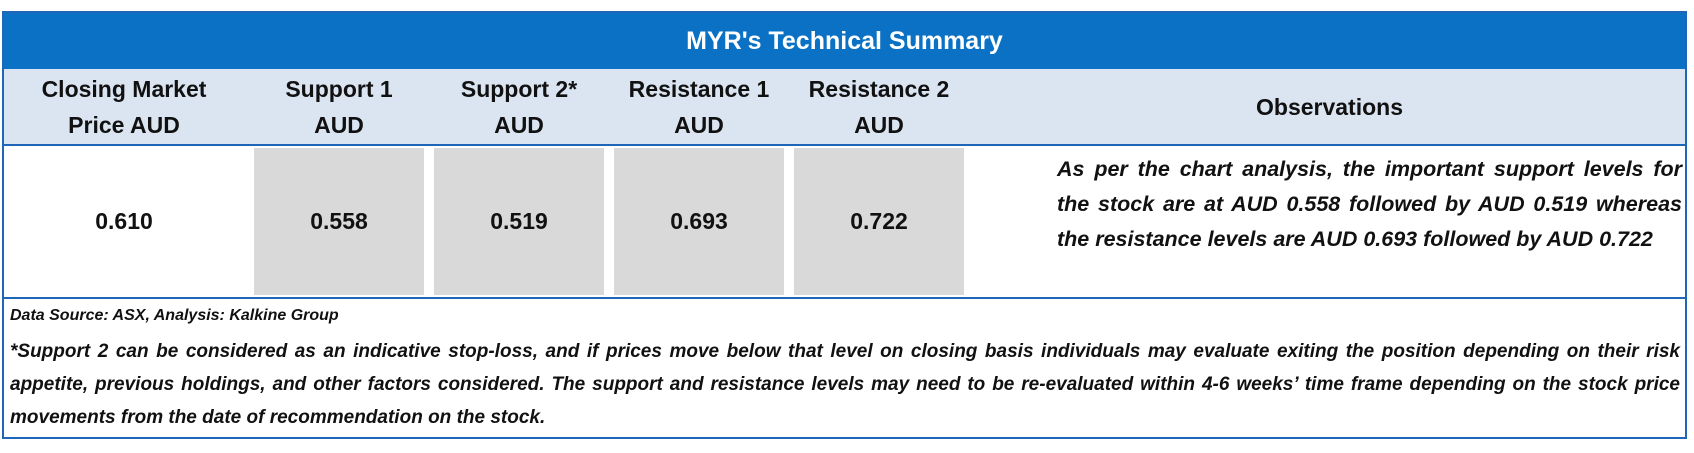 This screenshot has width=1694, height=453. I want to click on header-resistance-2-line1: Resistance 2, so click(879, 88).